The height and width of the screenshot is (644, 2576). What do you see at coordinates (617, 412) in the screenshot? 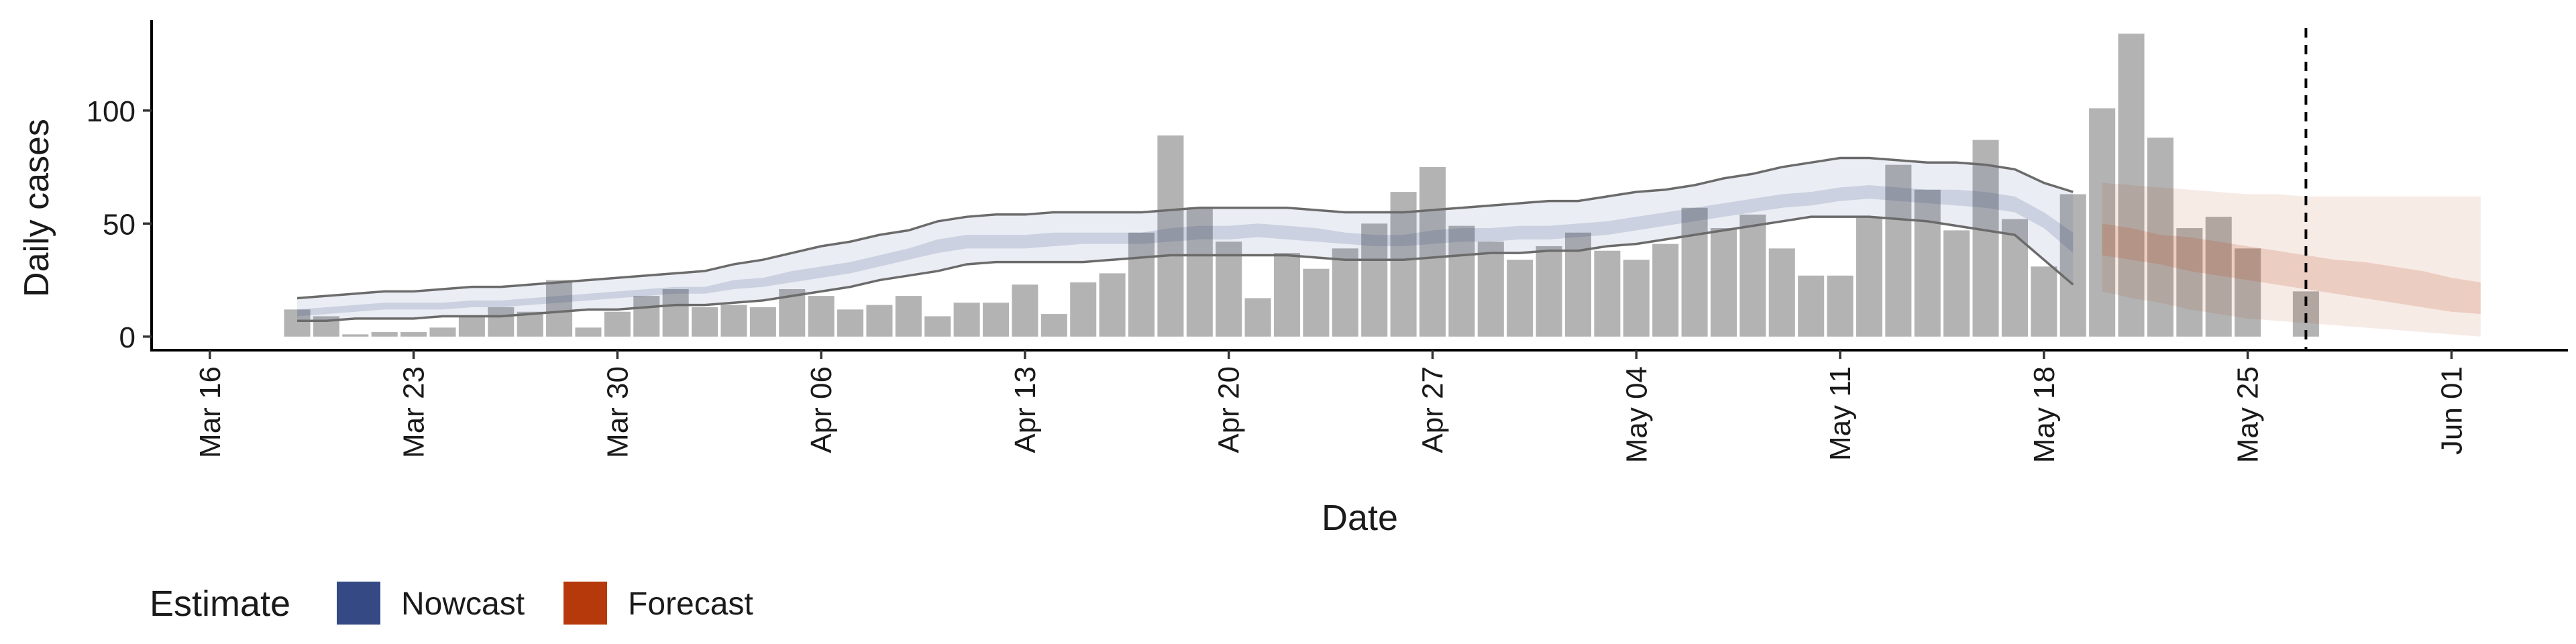
I see `x-tick-label: Mar 30` at bounding box center [617, 412].